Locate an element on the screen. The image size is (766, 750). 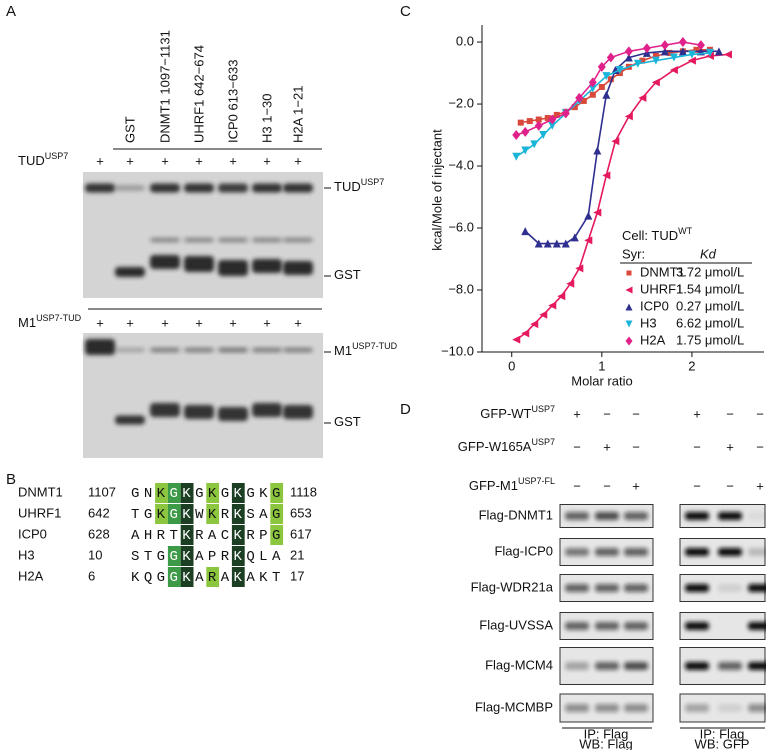
construct-label-main: GFP-W165A is located at coordinates (495, 446).